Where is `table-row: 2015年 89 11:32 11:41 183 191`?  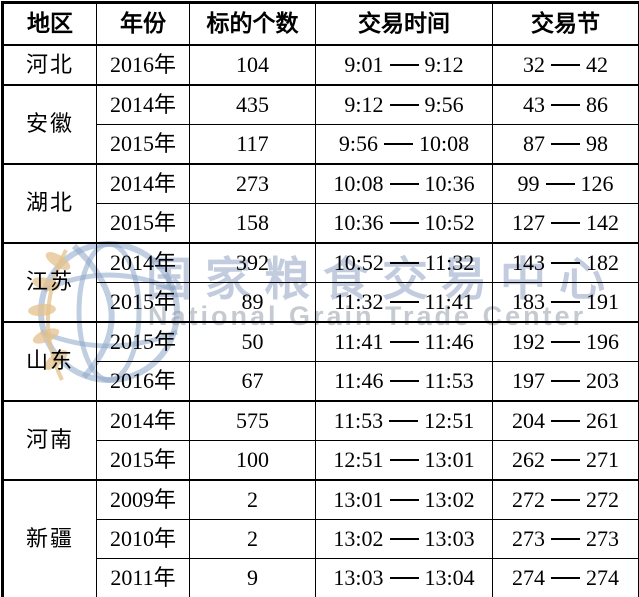 table-row: 2015年 89 11:32 11:41 183 191 is located at coordinates (321, 302).